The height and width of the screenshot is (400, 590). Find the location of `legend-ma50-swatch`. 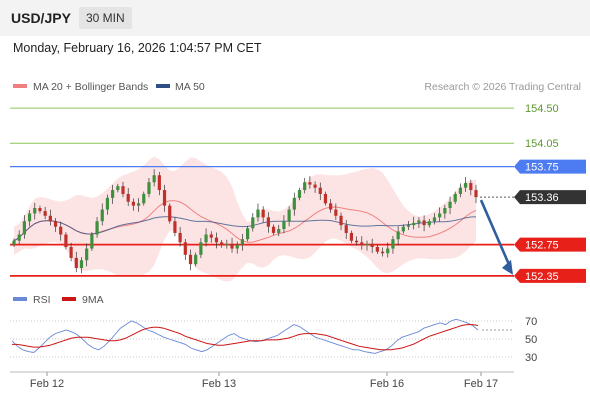

legend-ma50-swatch is located at coordinates (163, 86).